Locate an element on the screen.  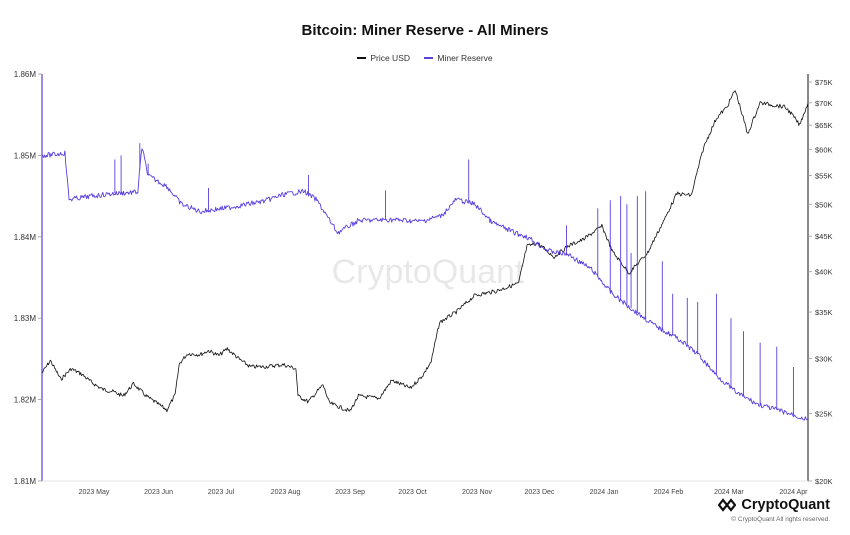
x-axis-tick-label: 2023 Oct is located at coordinates (412, 492).